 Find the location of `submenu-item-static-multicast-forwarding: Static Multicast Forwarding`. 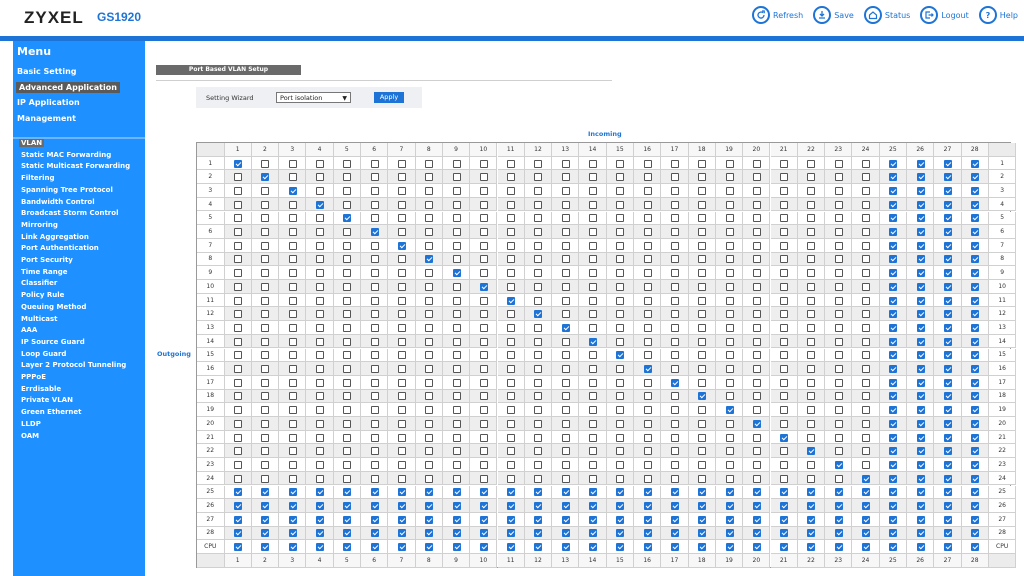

submenu-item-static-multicast-forwarding: Static Multicast Forwarding is located at coordinates (76, 166).